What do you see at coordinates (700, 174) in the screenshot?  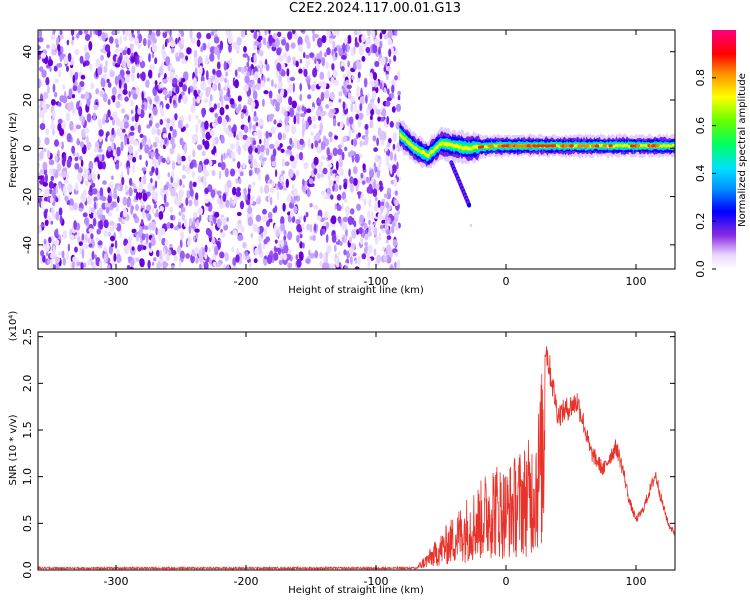 I see `colorbar-tick-label: 0.4` at bounding box center [700, 174].